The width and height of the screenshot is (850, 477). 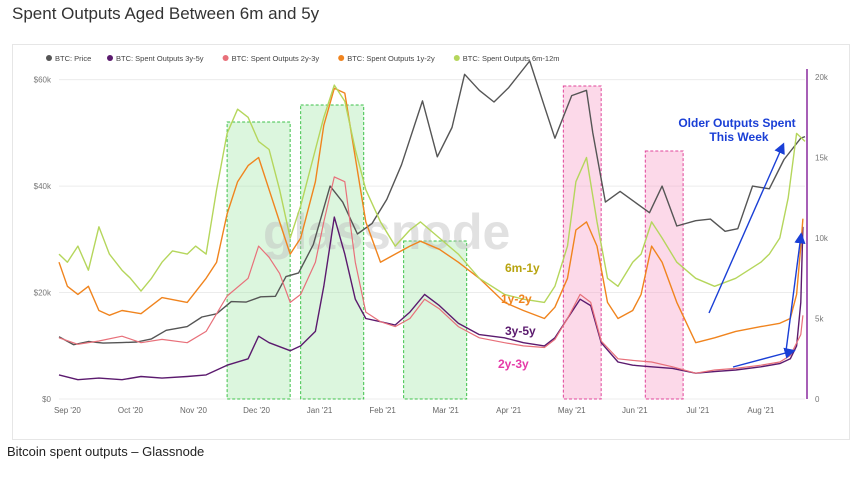 I want to click on y-left-tick-label-2: $40k, so click(x=43, y=186).